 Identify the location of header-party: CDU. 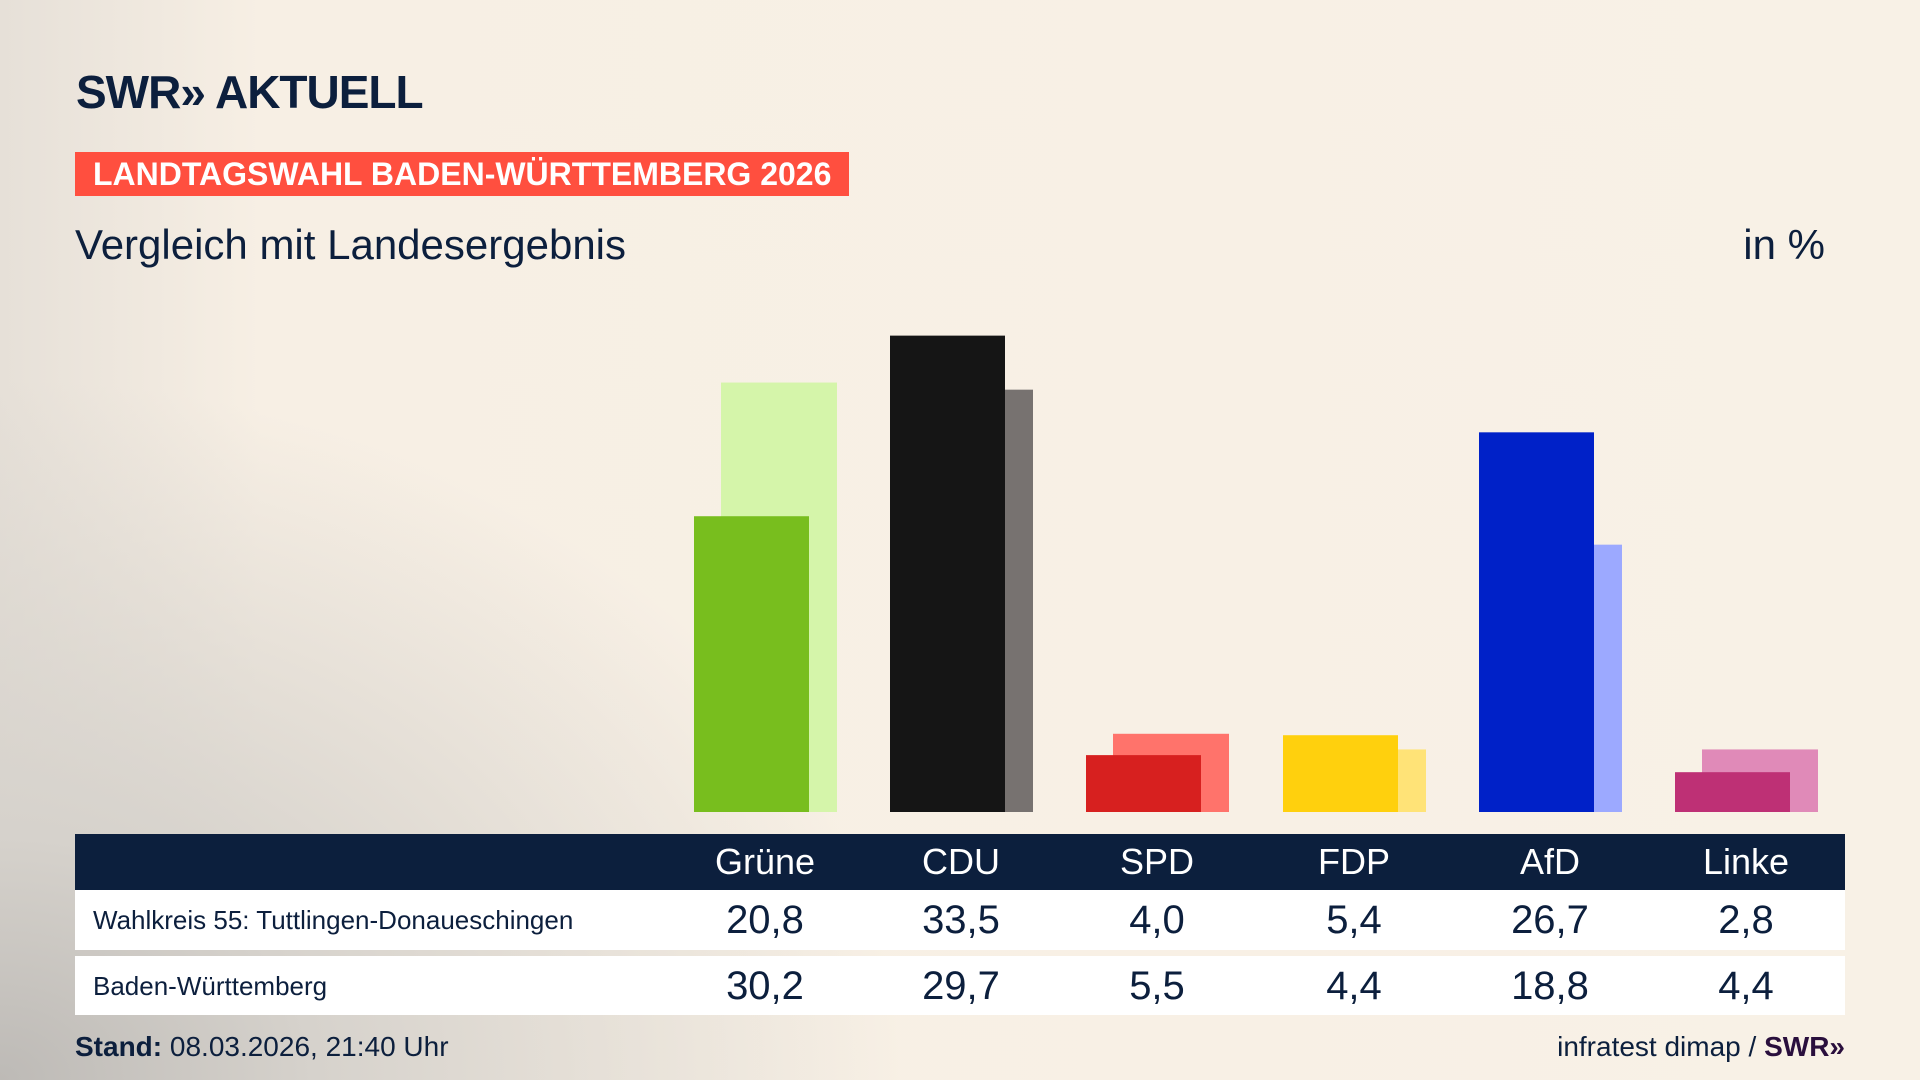
(961, 861).